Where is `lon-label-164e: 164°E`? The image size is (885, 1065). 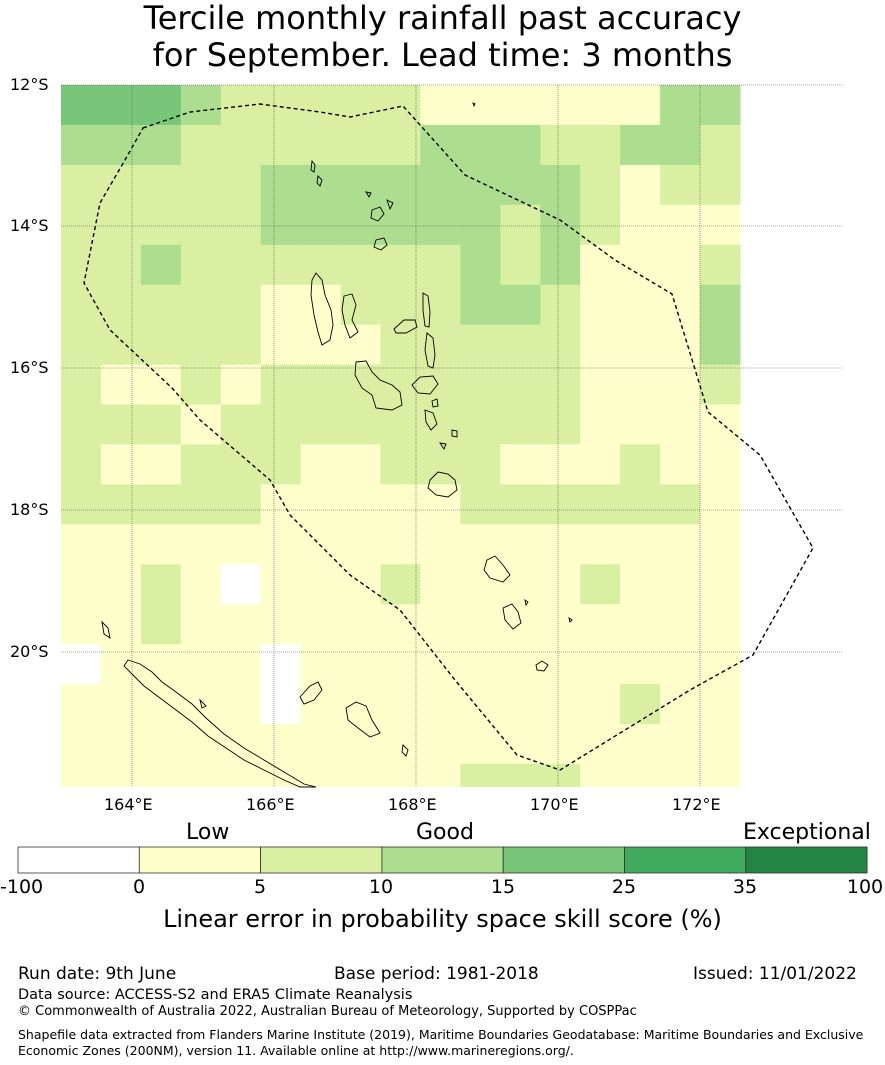 lon-label-164e: 164°E is located at coordinates (128, 804).